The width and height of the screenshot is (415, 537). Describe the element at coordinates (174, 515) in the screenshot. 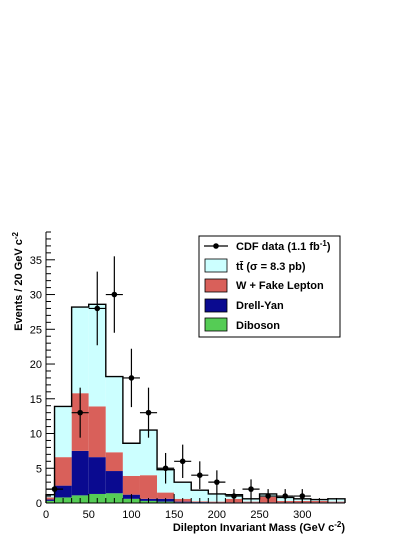

I see `x-tick-label-150: 150` at that location.